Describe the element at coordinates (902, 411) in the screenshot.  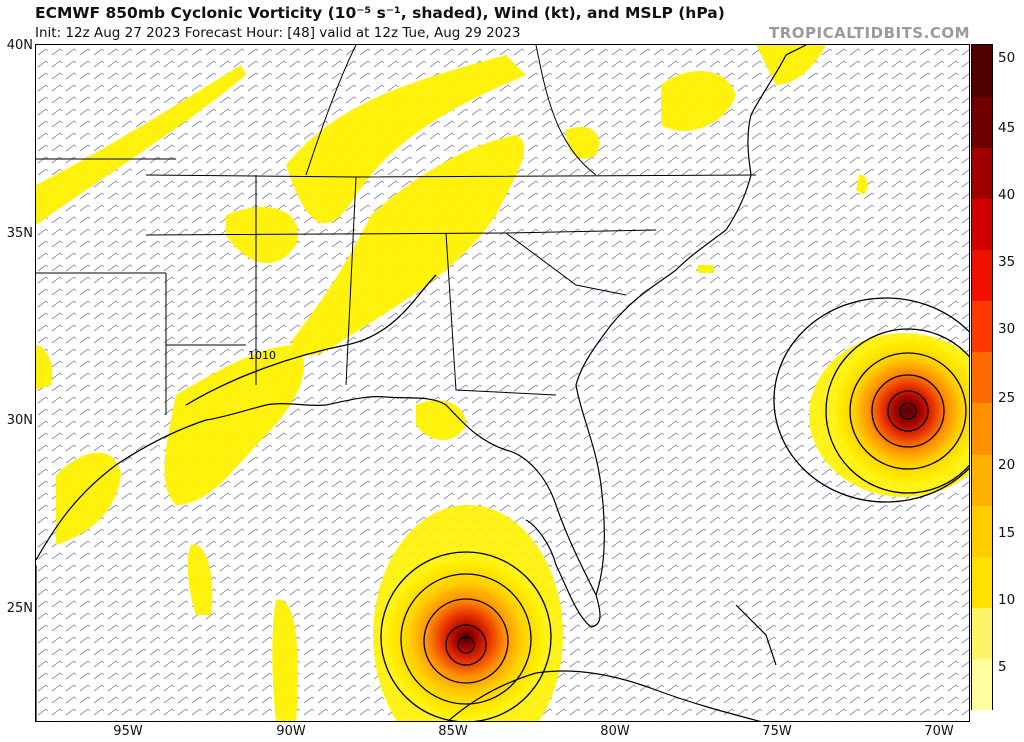
I see `atlantic-low-core` at that location.